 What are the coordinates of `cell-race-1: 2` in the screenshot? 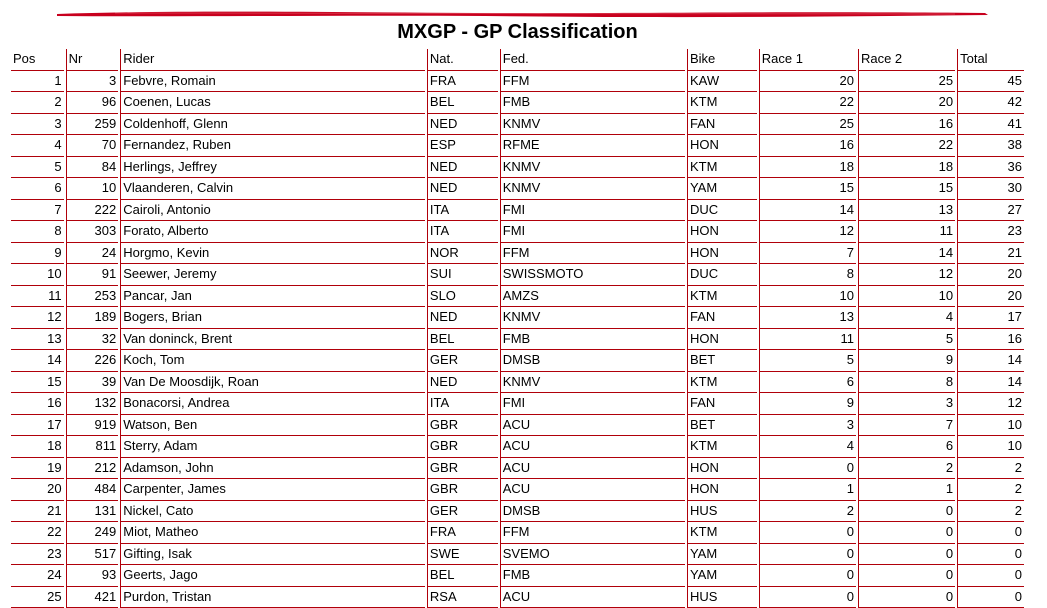 It's located at (807, 512).